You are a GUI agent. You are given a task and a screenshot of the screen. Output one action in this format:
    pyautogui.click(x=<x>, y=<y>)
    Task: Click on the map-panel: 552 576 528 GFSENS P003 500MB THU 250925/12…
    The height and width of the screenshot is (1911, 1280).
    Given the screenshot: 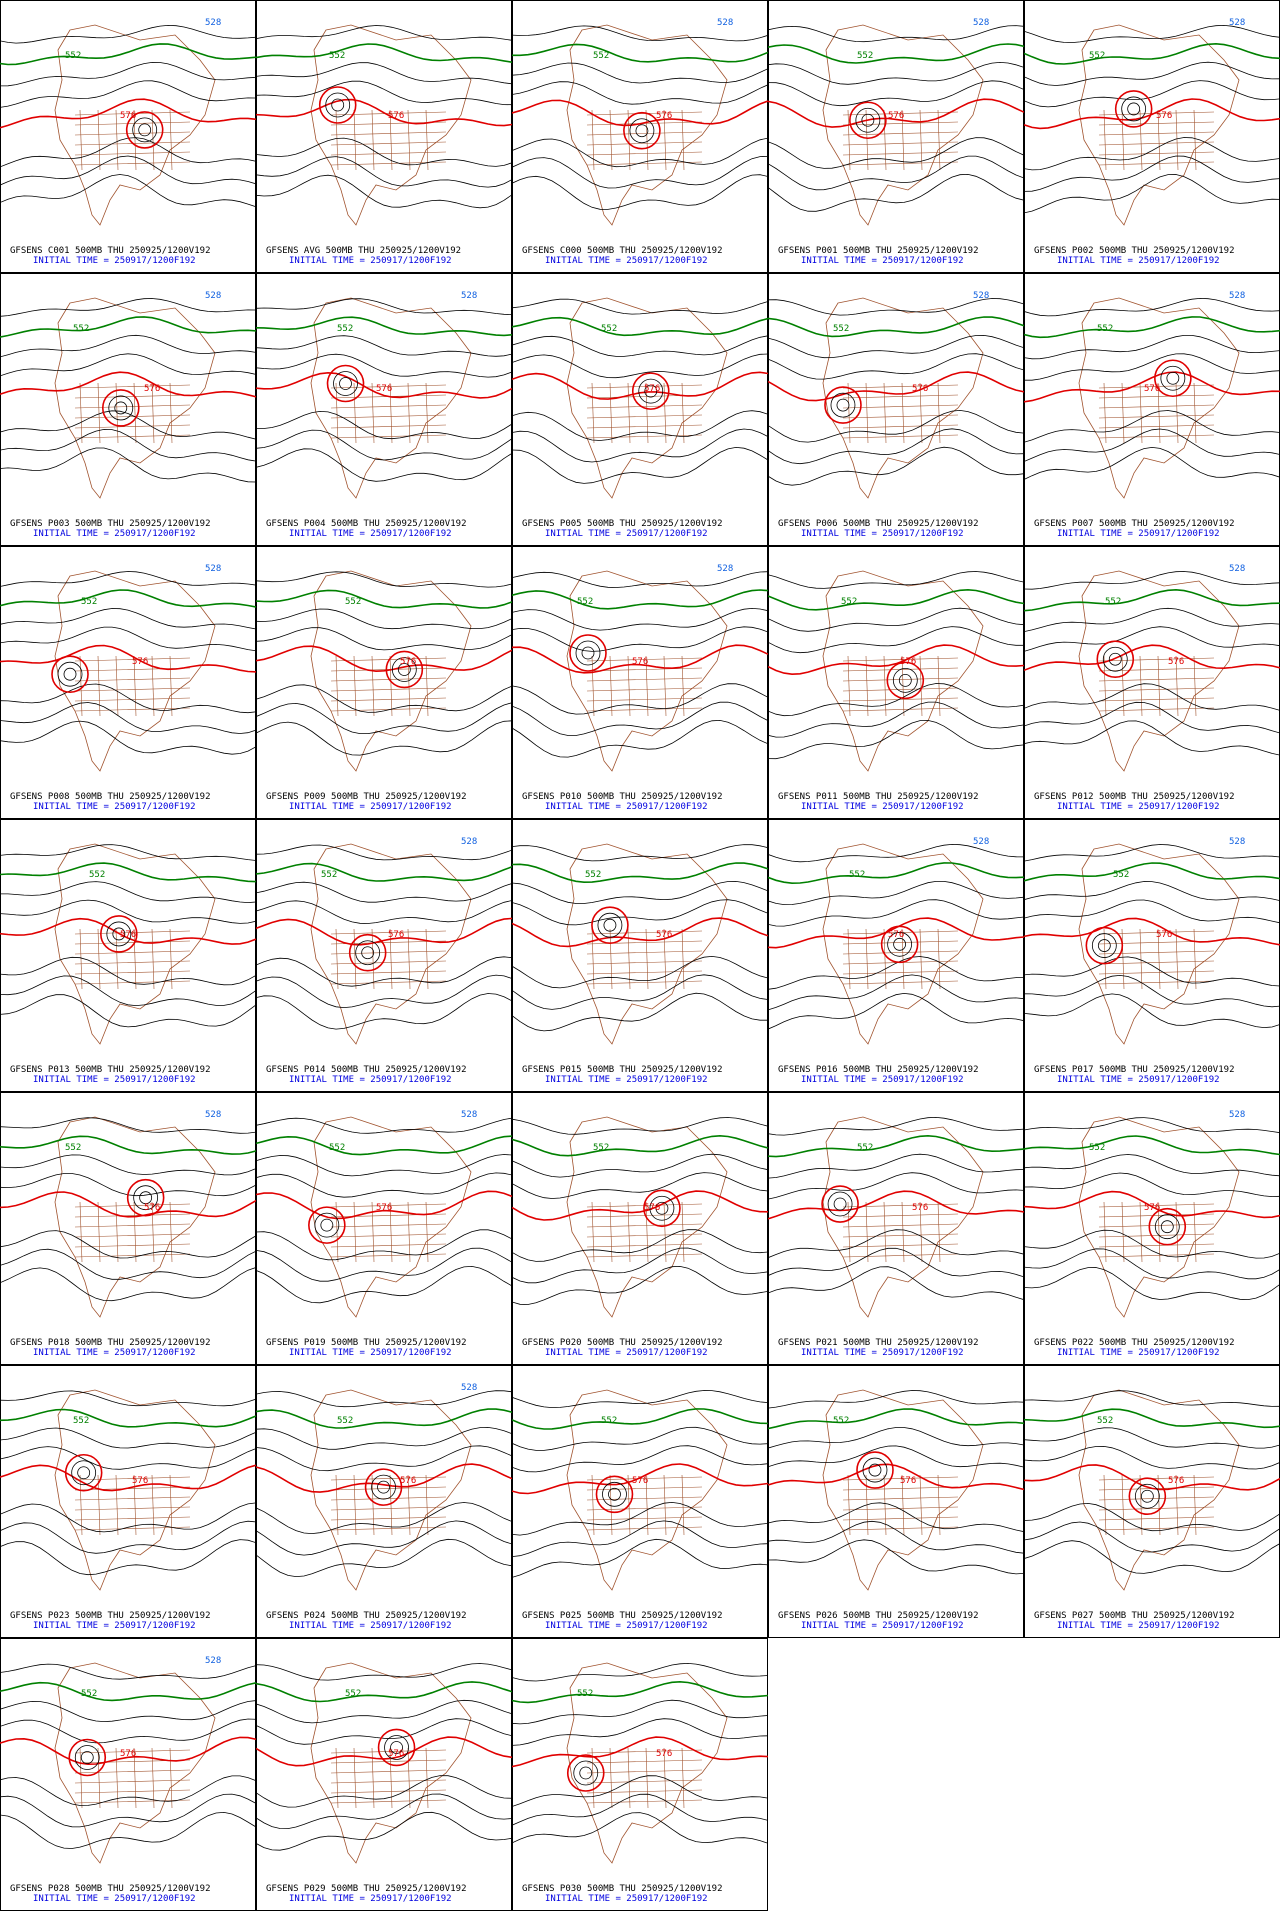 What is the action you would take?
    pyautogui.click(x=128, y=409)
    